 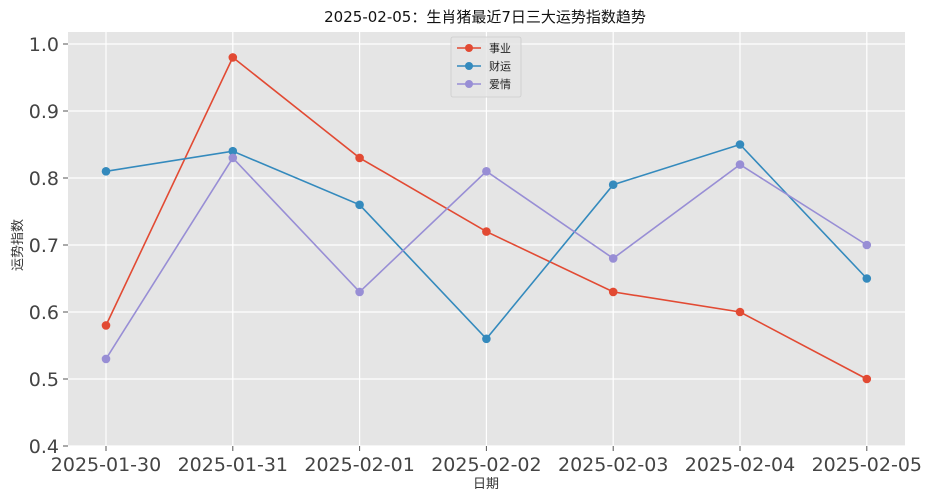 I want to click on y-tick-label: 0.6, so click(x=44, y=313).